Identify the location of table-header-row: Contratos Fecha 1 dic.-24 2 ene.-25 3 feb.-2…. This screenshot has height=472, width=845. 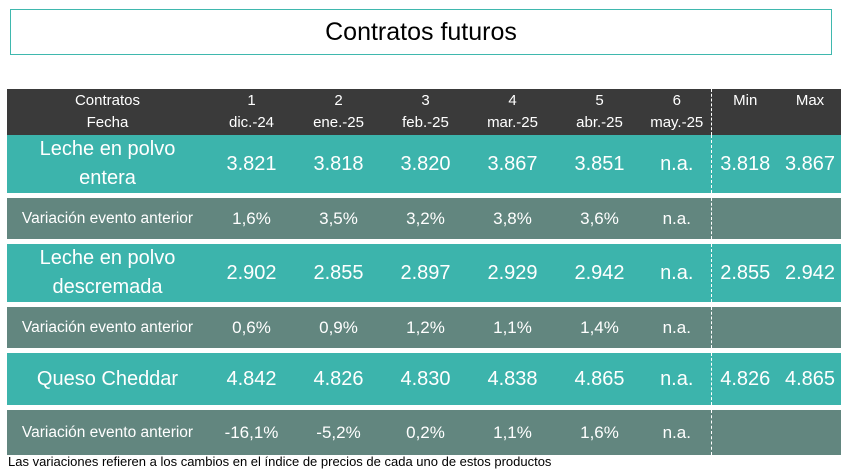
(424, 112).